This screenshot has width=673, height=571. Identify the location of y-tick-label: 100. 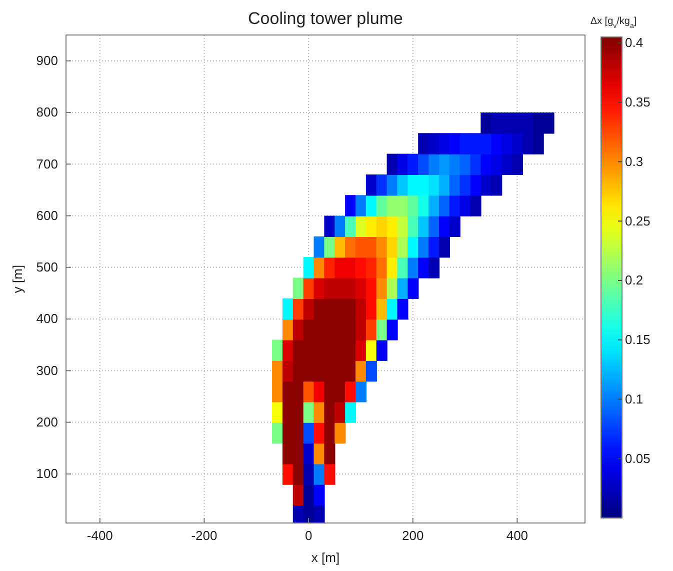
(47, 474).